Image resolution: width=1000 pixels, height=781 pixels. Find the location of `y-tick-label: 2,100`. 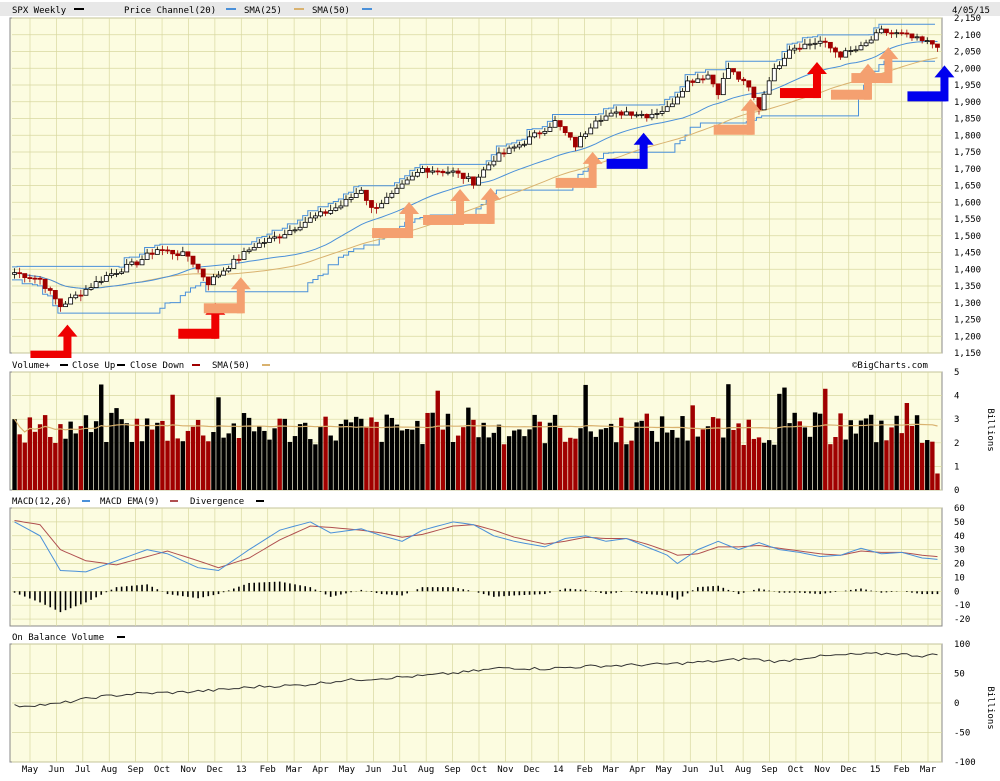

y-tick-label: 2,100 is located at coordinates (967, 36).